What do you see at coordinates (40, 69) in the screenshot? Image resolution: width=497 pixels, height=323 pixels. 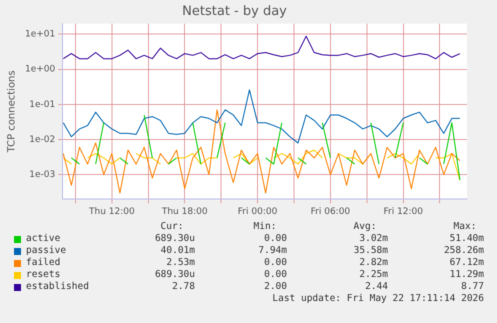 I see `y-tick-label: 1e+00` at bounding box center [40, 69].